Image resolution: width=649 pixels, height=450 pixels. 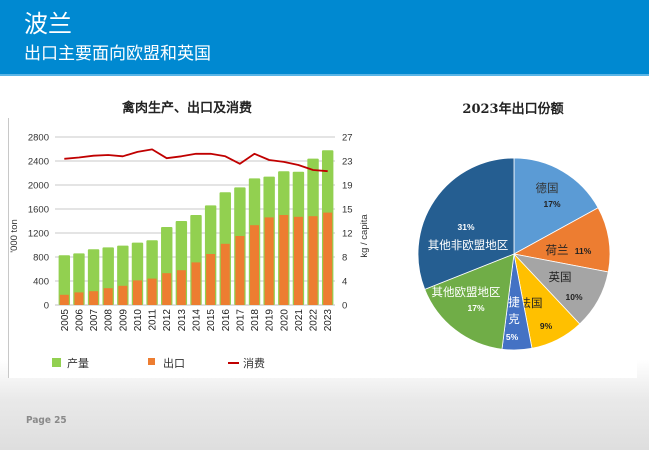 I want to click on pie-slice-label: 德国, so click(x=547, y=188).